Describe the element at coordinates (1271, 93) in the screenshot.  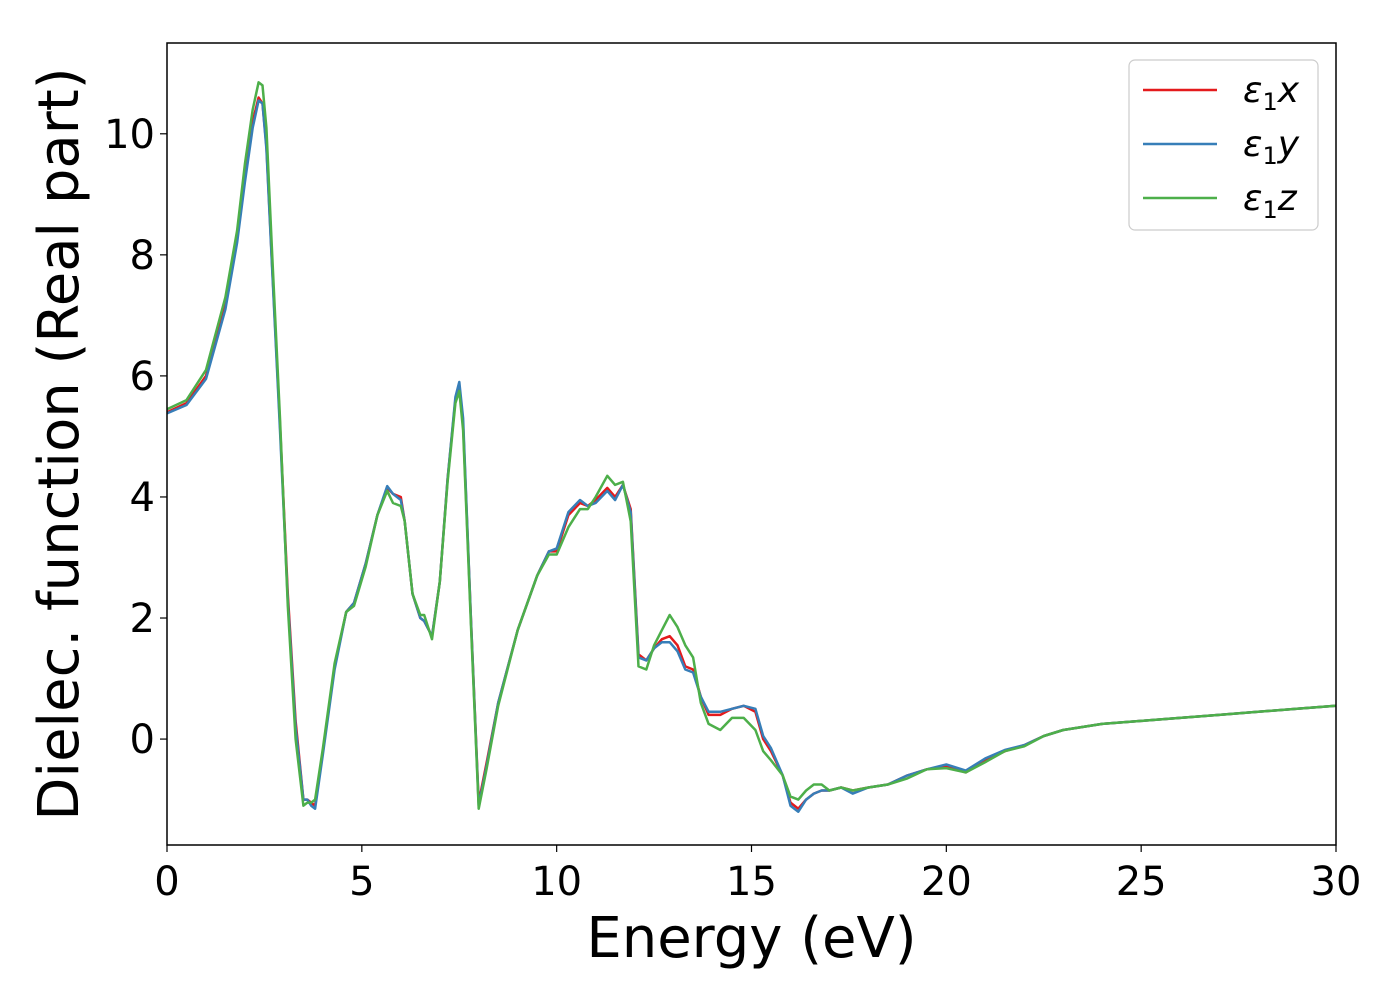
I see `legend-label: ε1x` at that location.